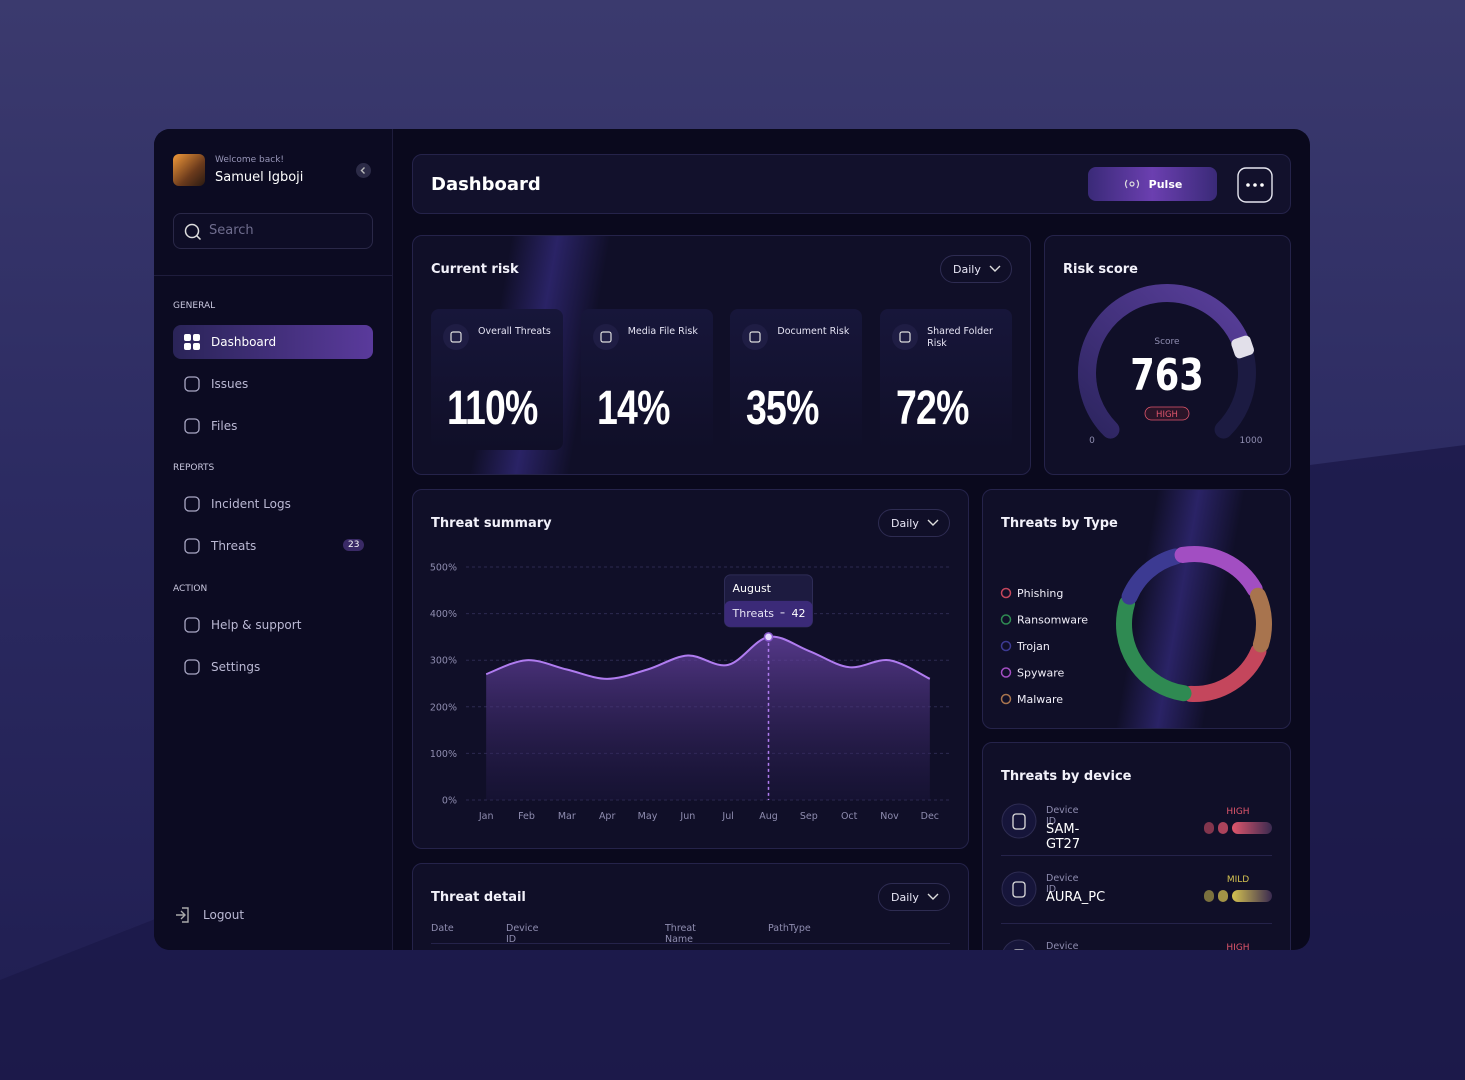 Image resolution: width=1465 pixels, height=1080 pixels. I want to click on nav-label: Files, so click(224, 426).